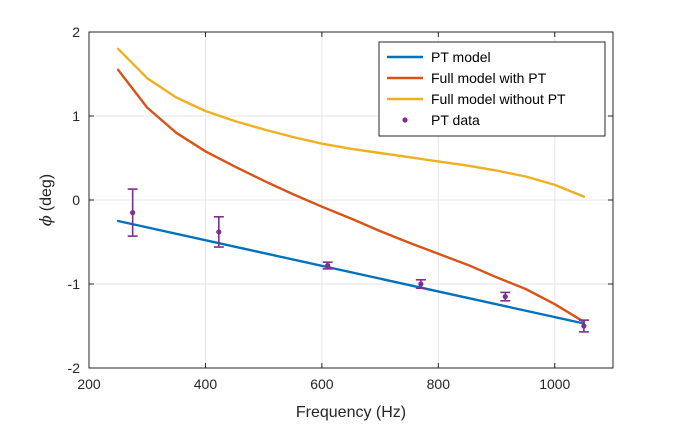  I want to click on y-axis-label: ϕ (deg), so click(45, 200).